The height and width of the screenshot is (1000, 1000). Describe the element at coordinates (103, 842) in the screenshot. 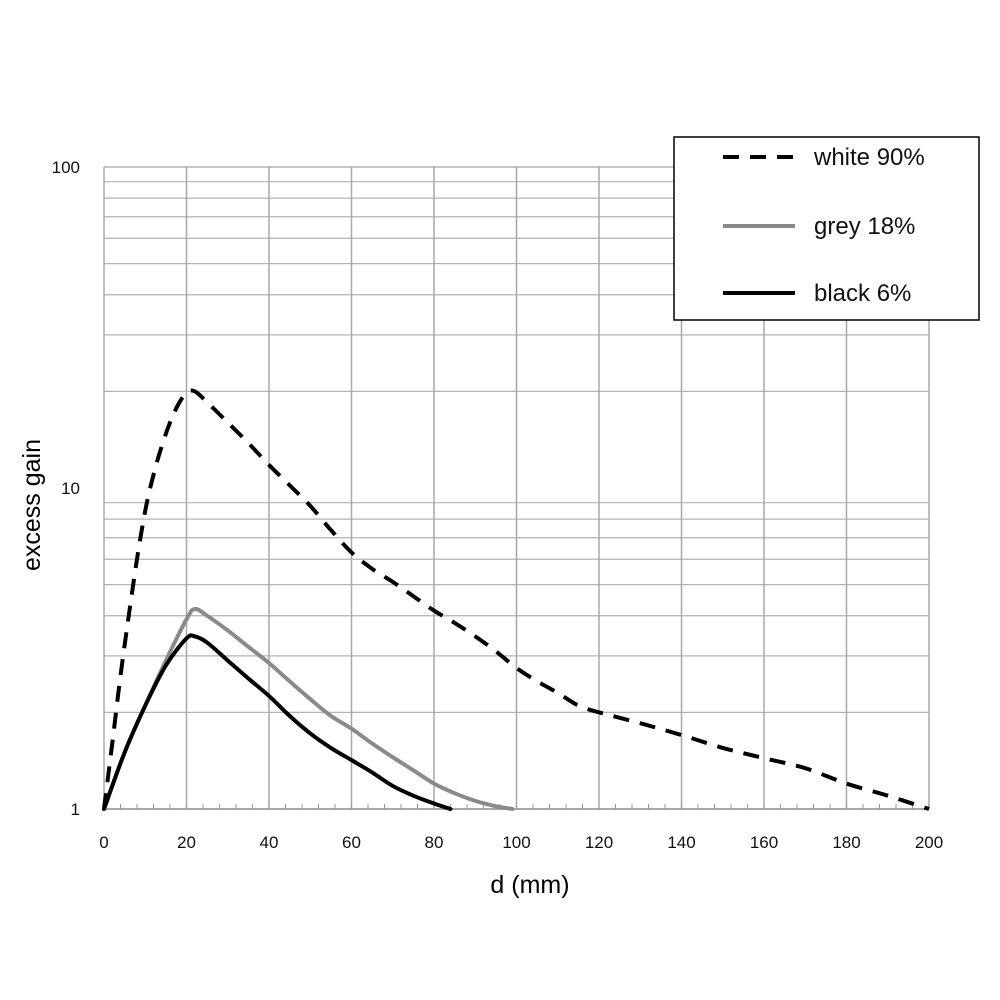

I see `x-tick-label: 0` at that location.